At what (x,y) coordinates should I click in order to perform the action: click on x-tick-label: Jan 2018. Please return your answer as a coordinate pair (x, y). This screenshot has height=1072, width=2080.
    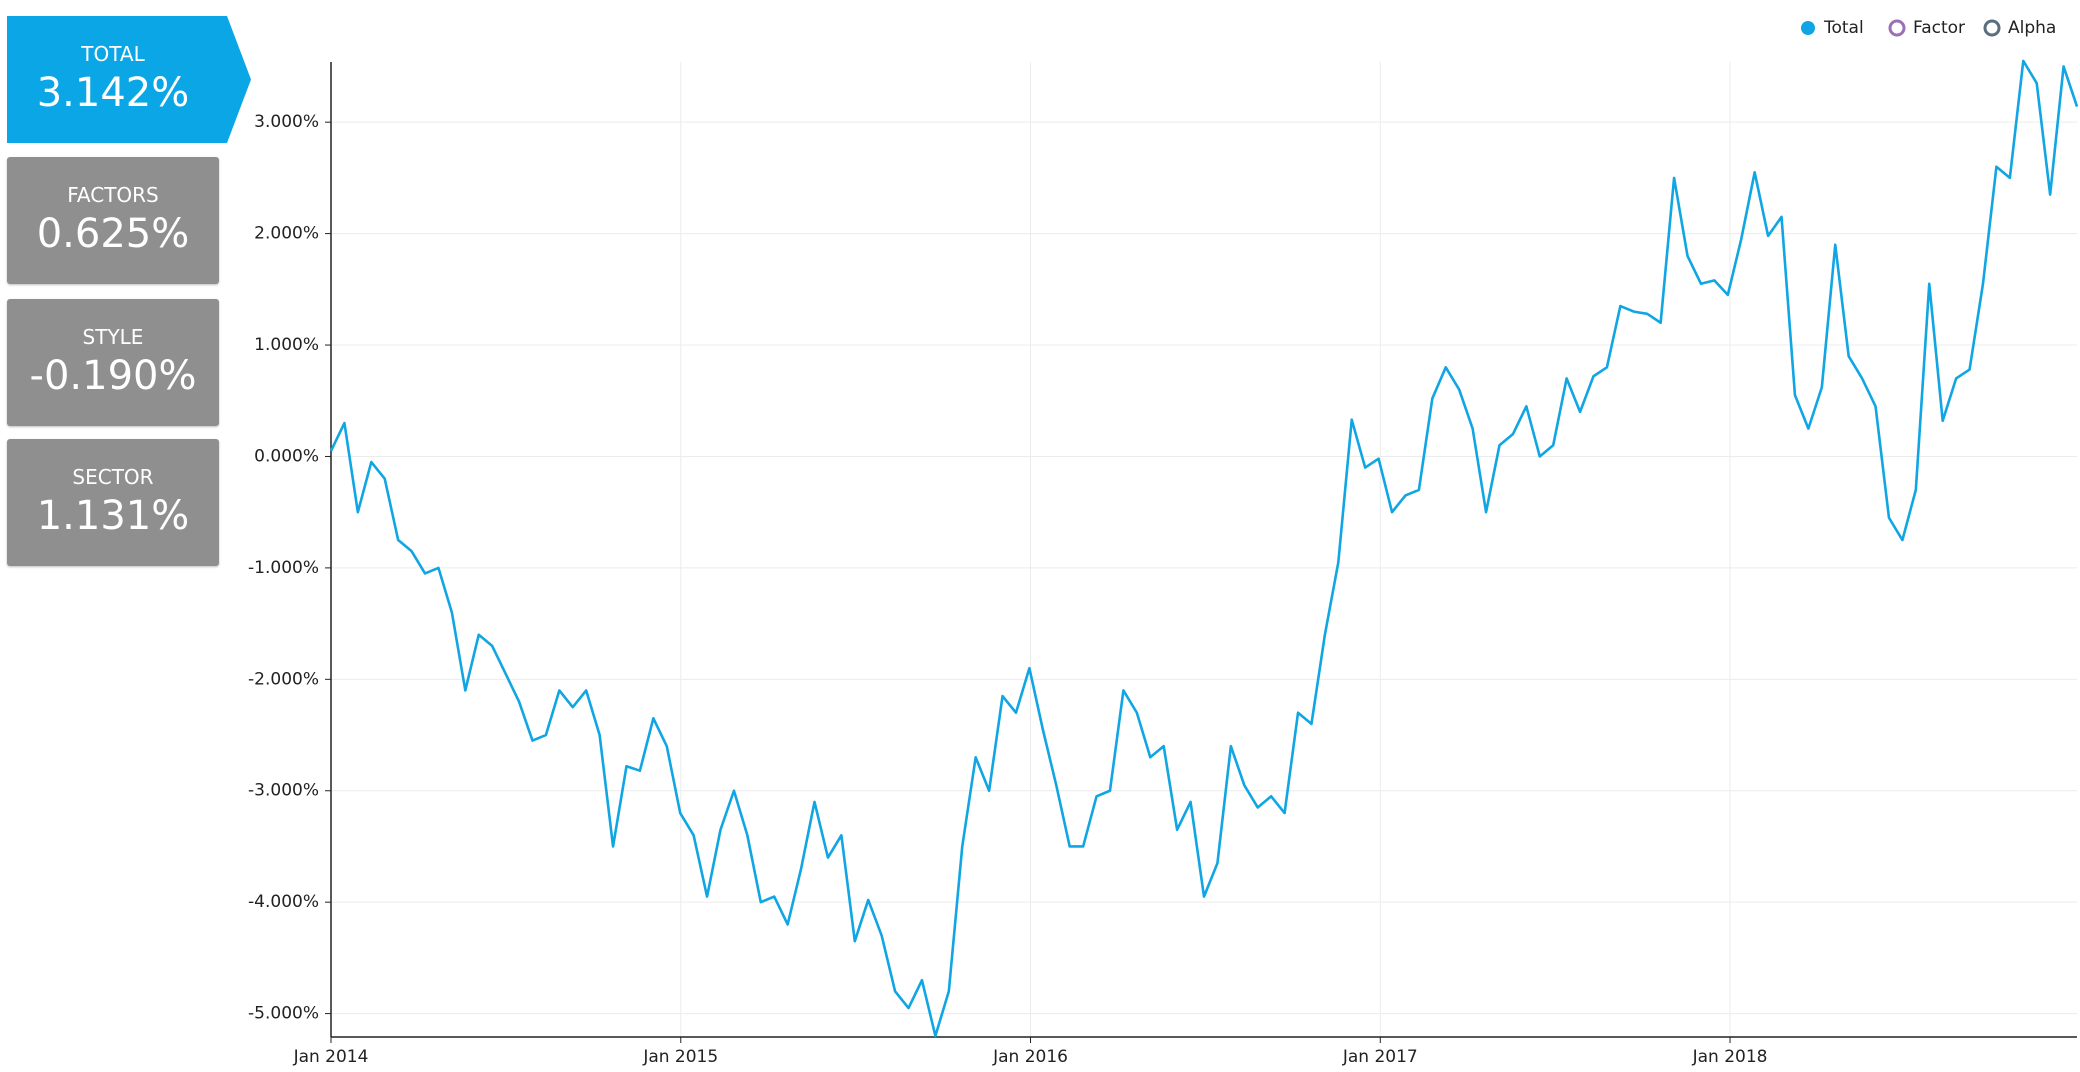
    Looking at the image, I should click on (1730, 1057).